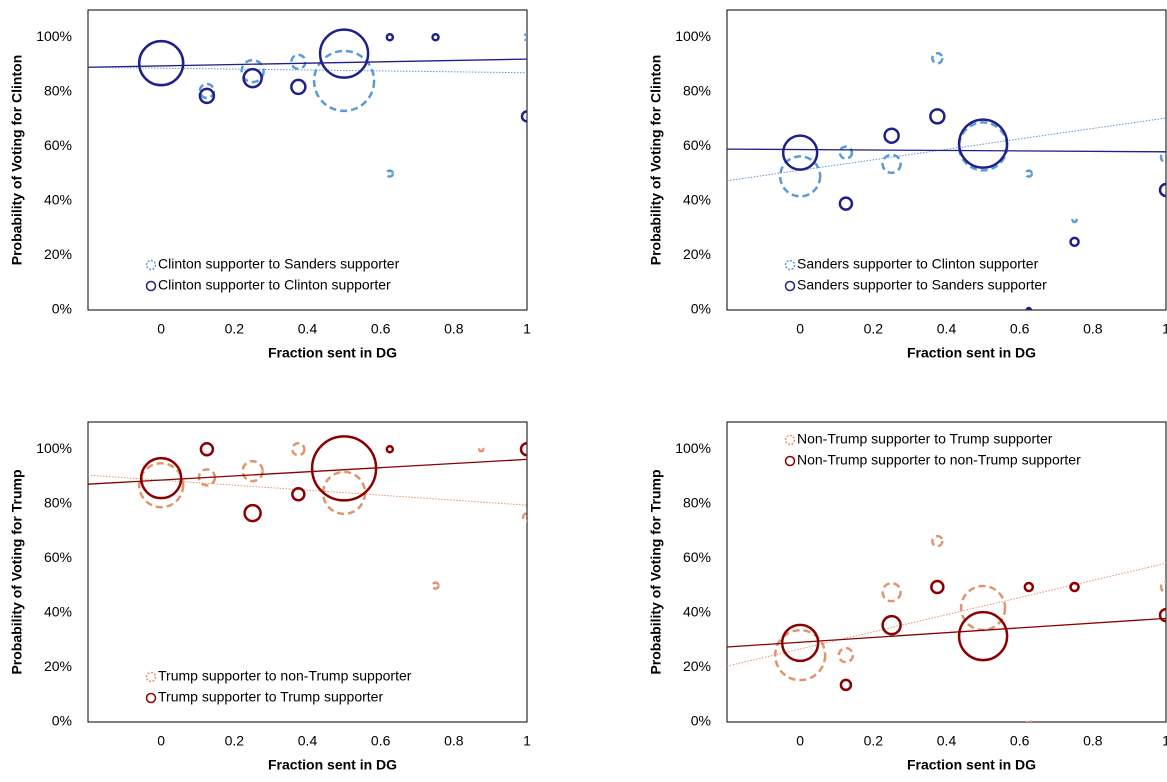 The height and width of the screenshot is (782, 1167). I want to click on y-axis-title: Probability of Voting for Clinton, so click(656, 160).